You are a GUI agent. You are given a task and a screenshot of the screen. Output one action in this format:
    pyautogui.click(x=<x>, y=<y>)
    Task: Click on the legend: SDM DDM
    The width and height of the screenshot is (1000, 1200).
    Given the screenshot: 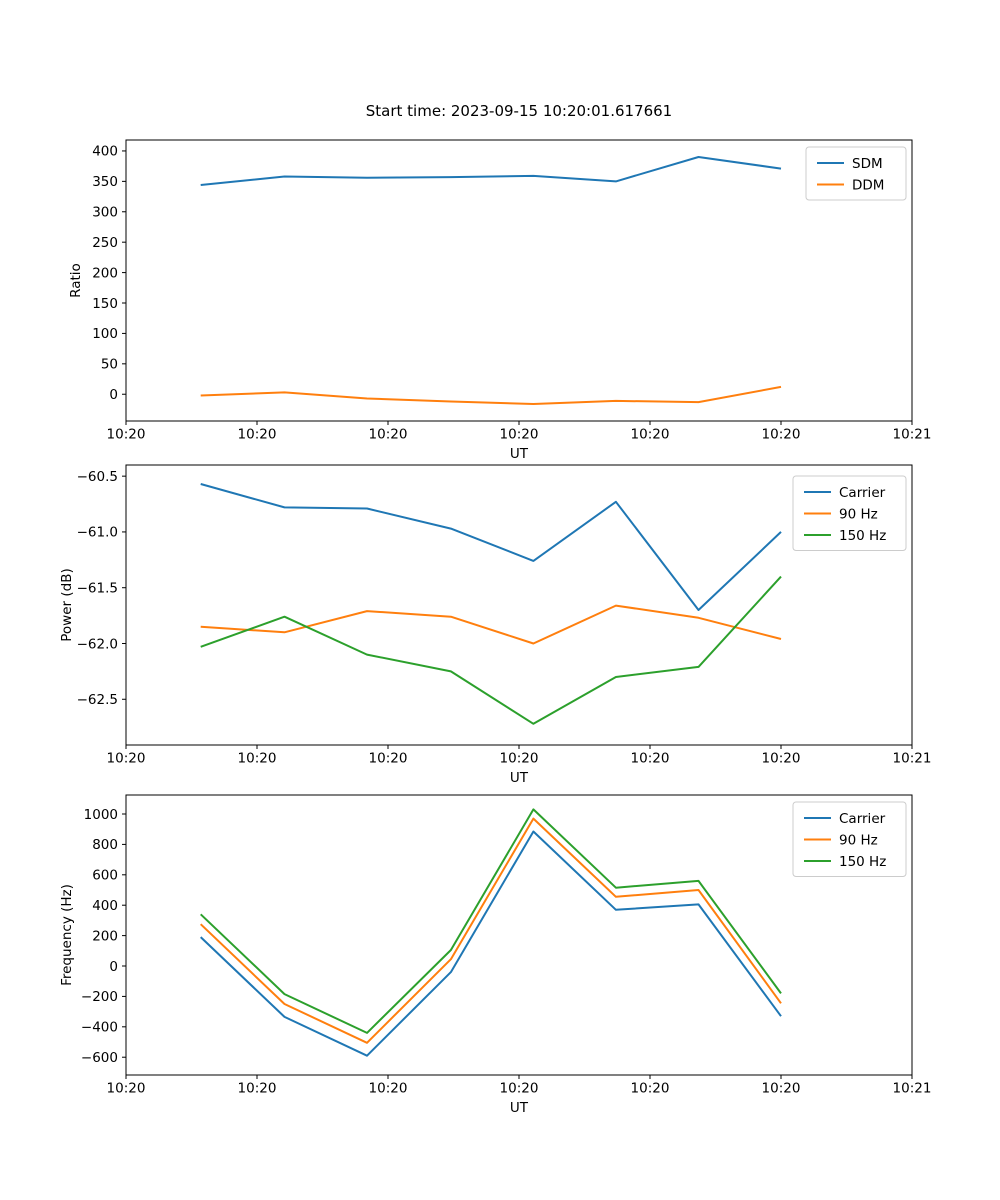 What is the action you would take?
    pyautogui.click(x=856, y=173)
    